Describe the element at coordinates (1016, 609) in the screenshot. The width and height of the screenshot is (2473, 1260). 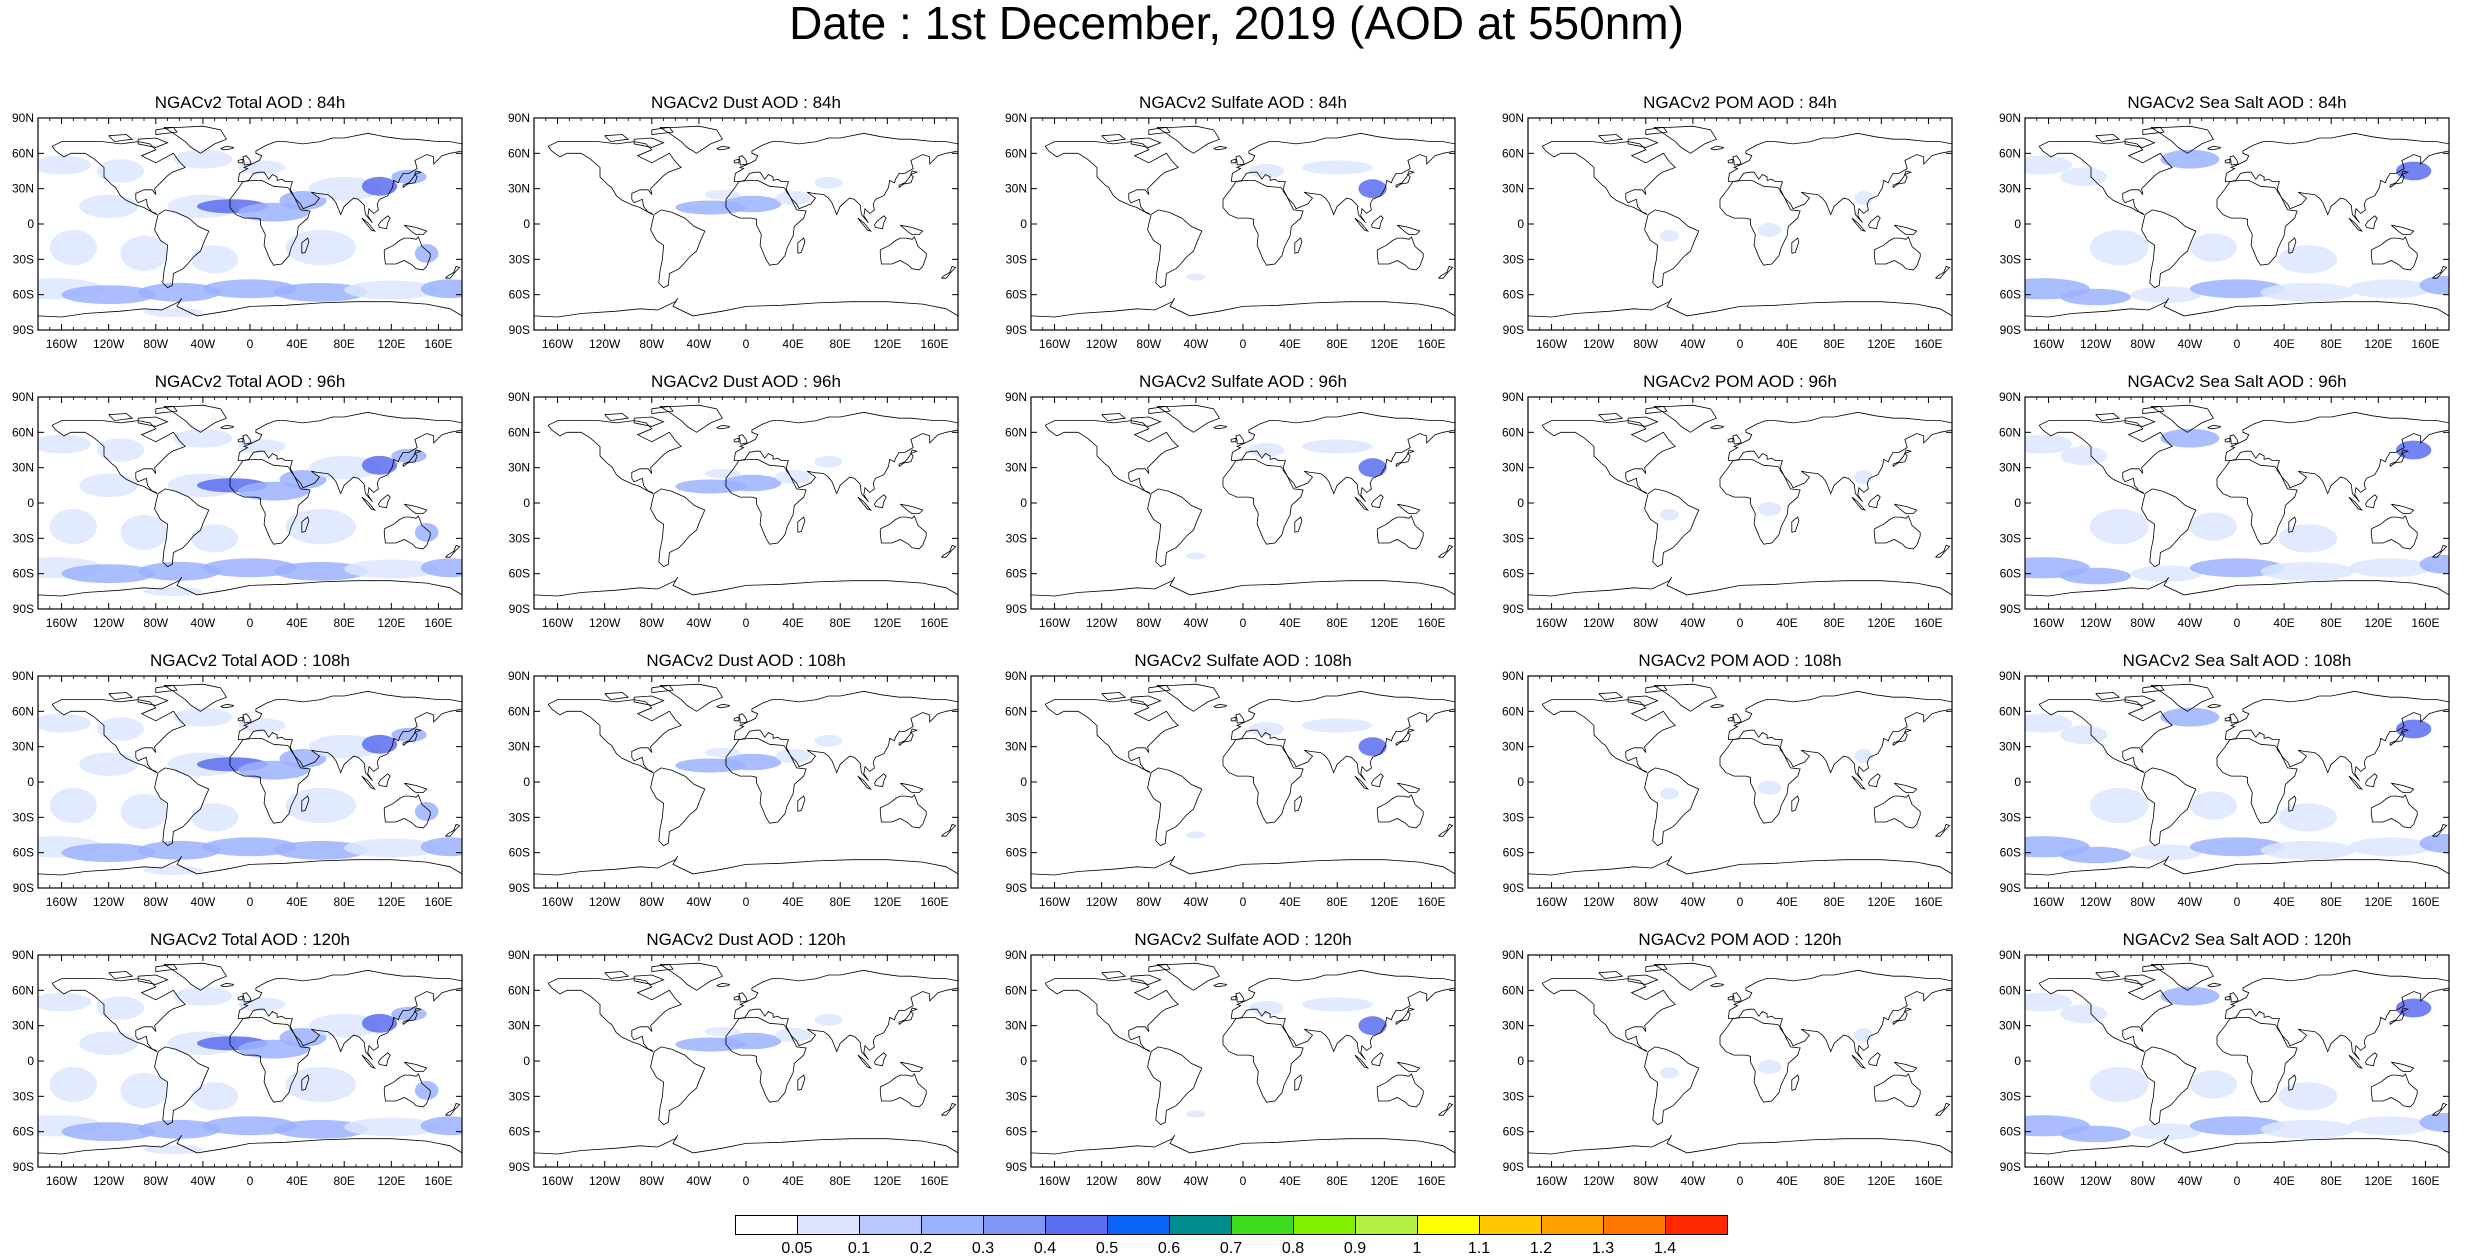
I see `y-tick-label: 90S` at that location.